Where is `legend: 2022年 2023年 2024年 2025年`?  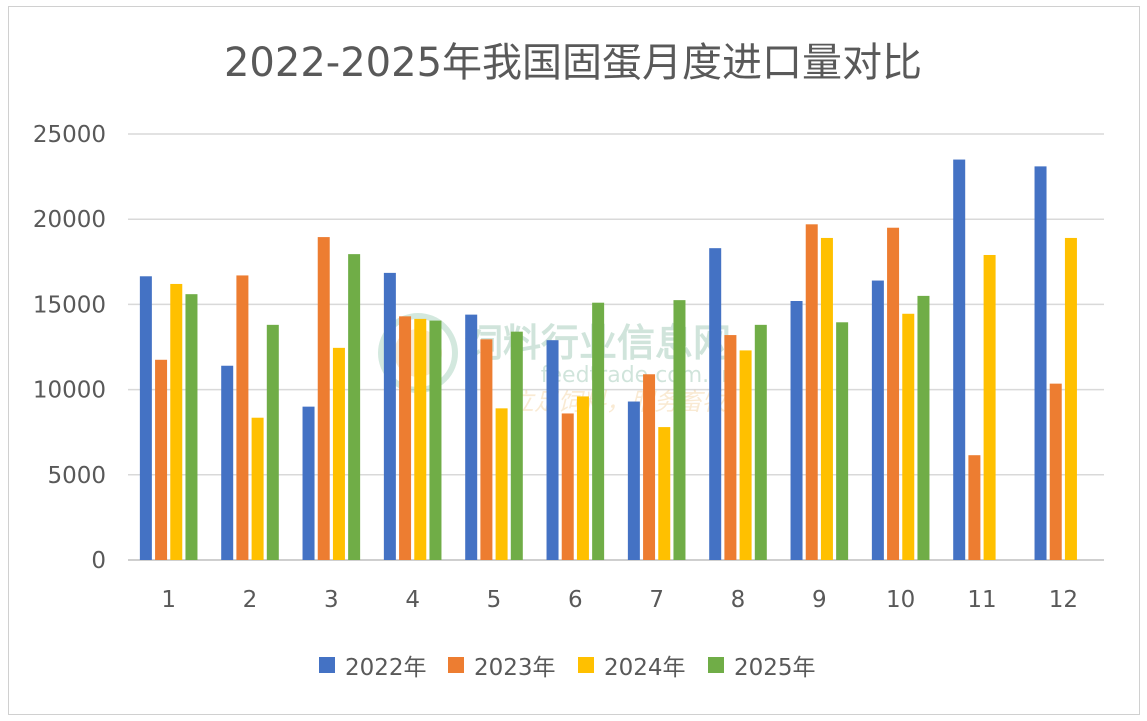 legend: 2022年 2023年 2024年 2025年 is located at coordinates (567, 668).